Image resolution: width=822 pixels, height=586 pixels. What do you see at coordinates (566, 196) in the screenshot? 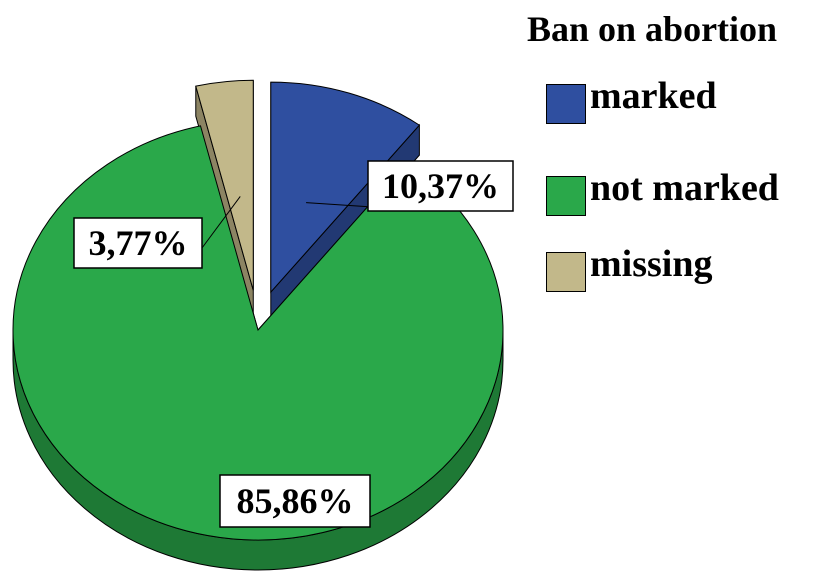
I see `legend-swatch-not-marked` at bounding box center [566, 196].